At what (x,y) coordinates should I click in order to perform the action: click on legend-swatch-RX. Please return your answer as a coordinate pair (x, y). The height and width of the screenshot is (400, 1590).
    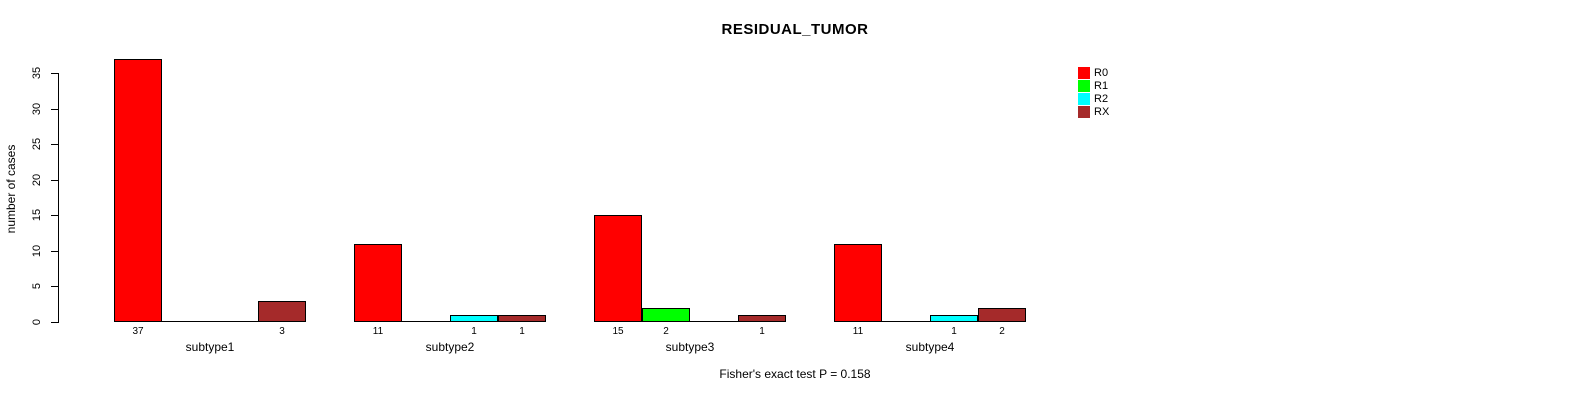
    Looking at the image, I should click on (1084, 111).